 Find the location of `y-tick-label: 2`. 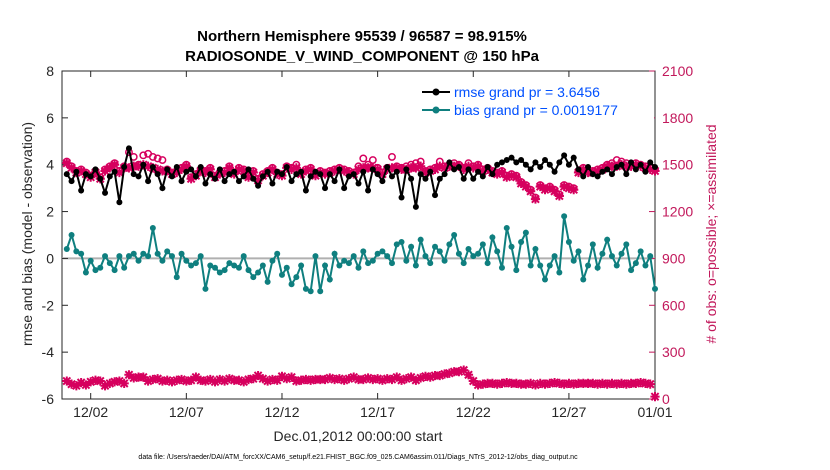

y-tick-label: 2 is located at coordinates (50, 212).